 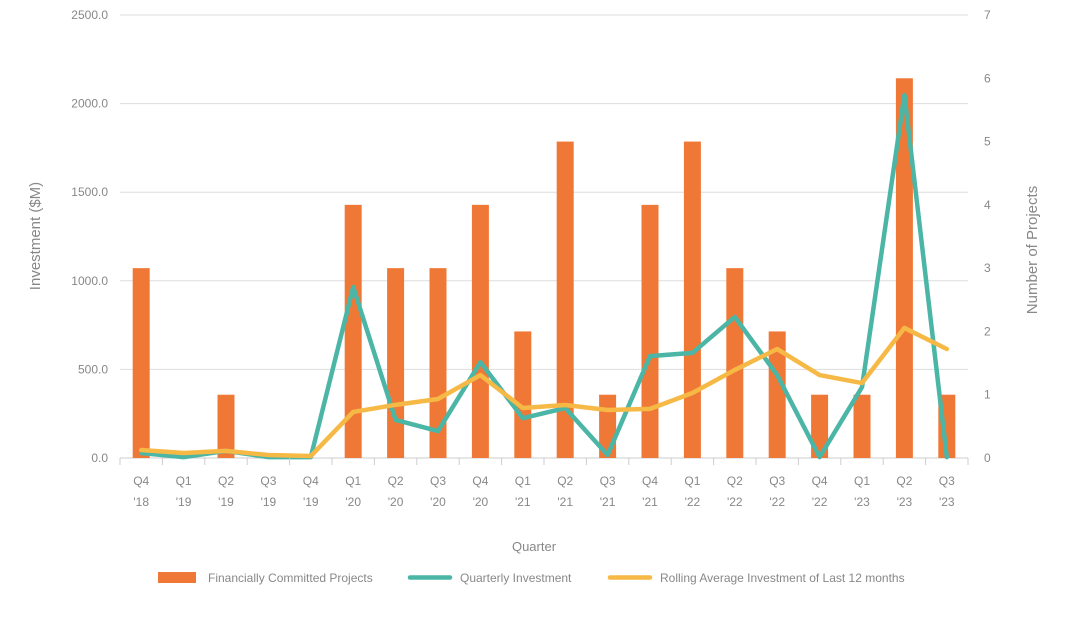 What do you see at coordinates (987, 78) in the screenshot?
I see `y2-tick-label: 6` at bounding box center [987, 78].